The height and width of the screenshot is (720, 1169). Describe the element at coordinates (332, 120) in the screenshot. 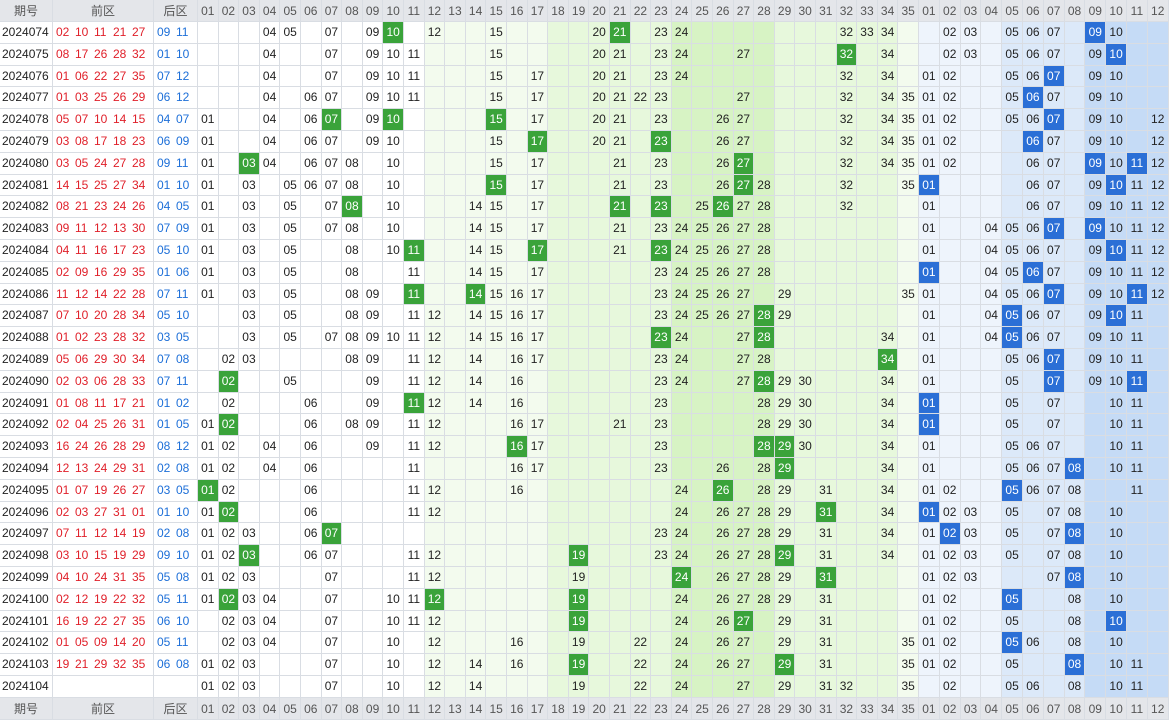

I see `front-hit-cell: 07` at that location.